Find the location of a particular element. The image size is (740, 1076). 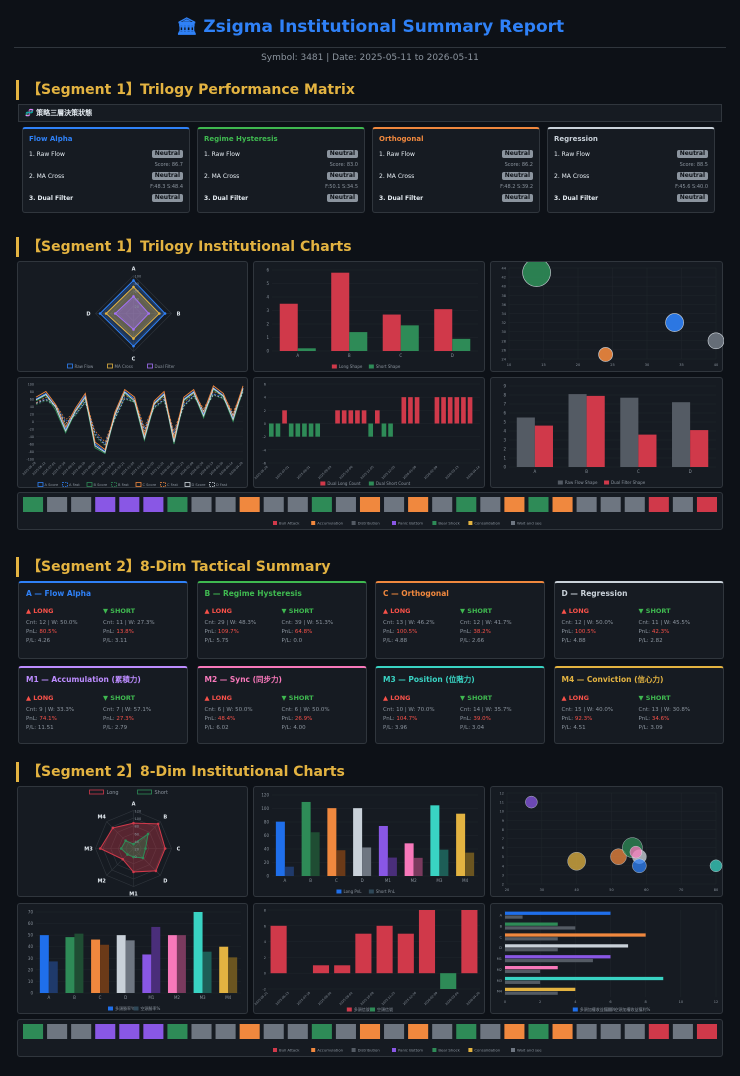

x-tick-label: 25 is located at coordinates (612, 365).